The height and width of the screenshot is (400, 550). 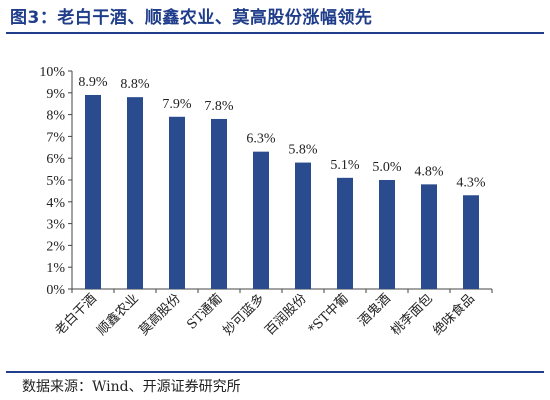 I want to click on y-tick-labels: 0% 1% 2% 3% 4% 5% 6% 7% 8% 9% 10%, so click(x=52, y=181).